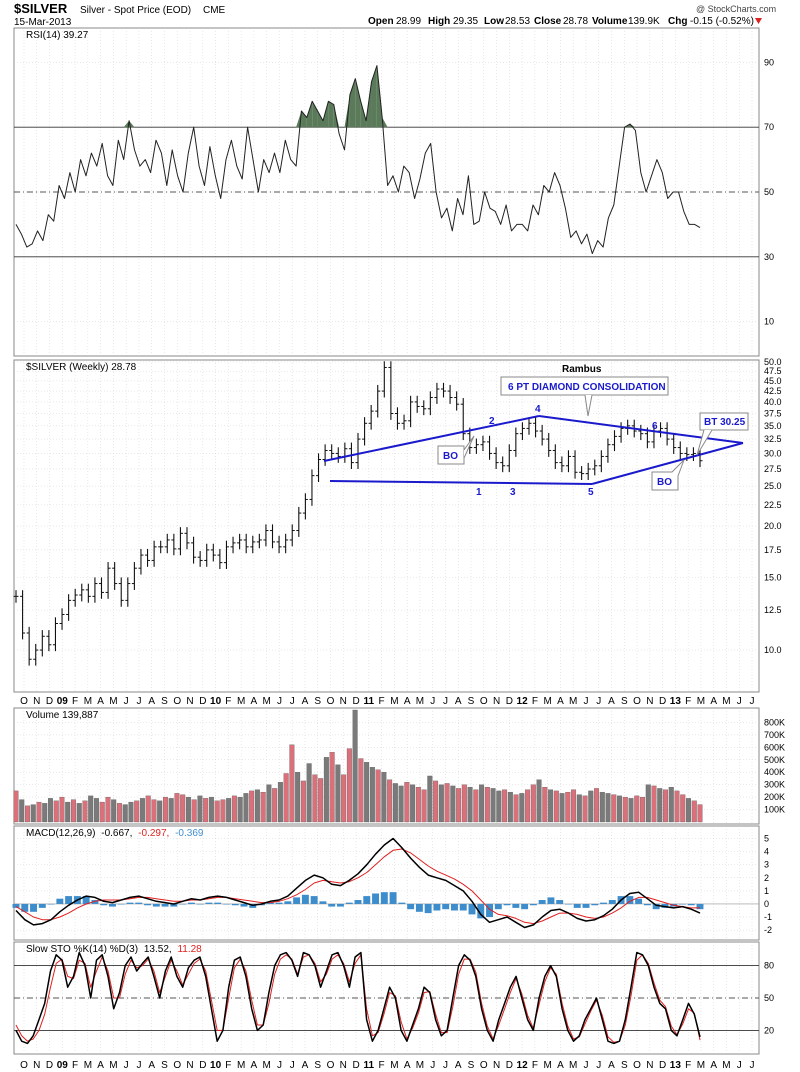  I want to click on x-axis-label-top: J, so click(279, 701).